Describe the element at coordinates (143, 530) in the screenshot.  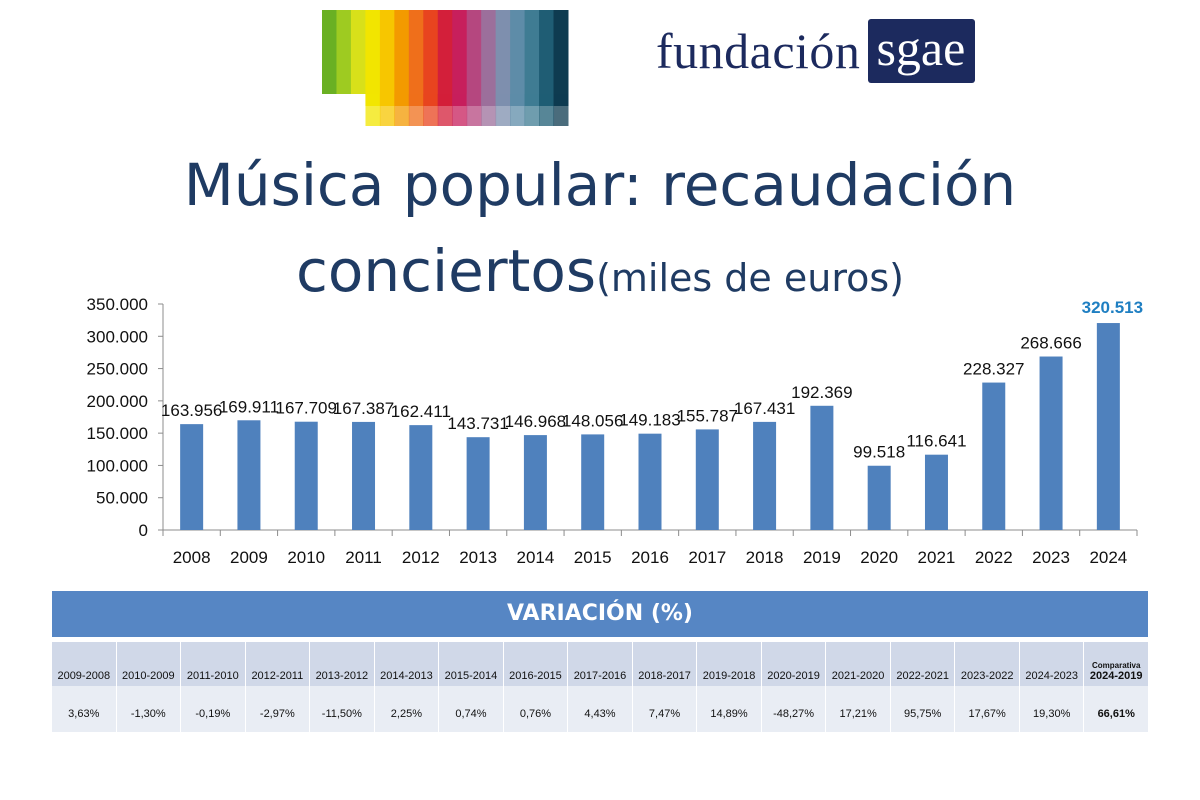
I see `y-tick-label: 0` at that location.